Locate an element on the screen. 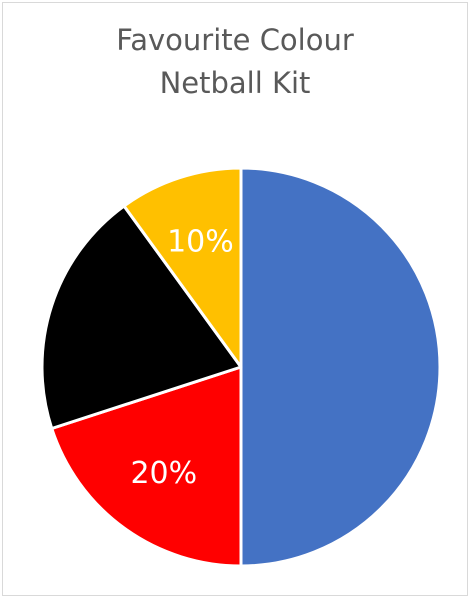 The image size is (473, 600). pie-slice-2-data-label: 20% is located at coordinates (163, 473).